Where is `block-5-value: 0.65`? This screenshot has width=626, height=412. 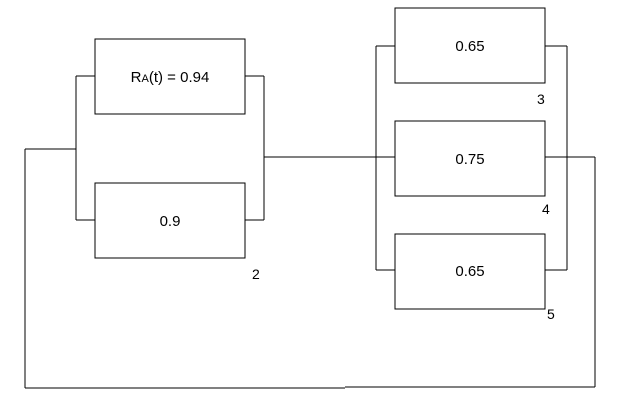
block-5-value: 0.65 is located at coordinates (469, 271).